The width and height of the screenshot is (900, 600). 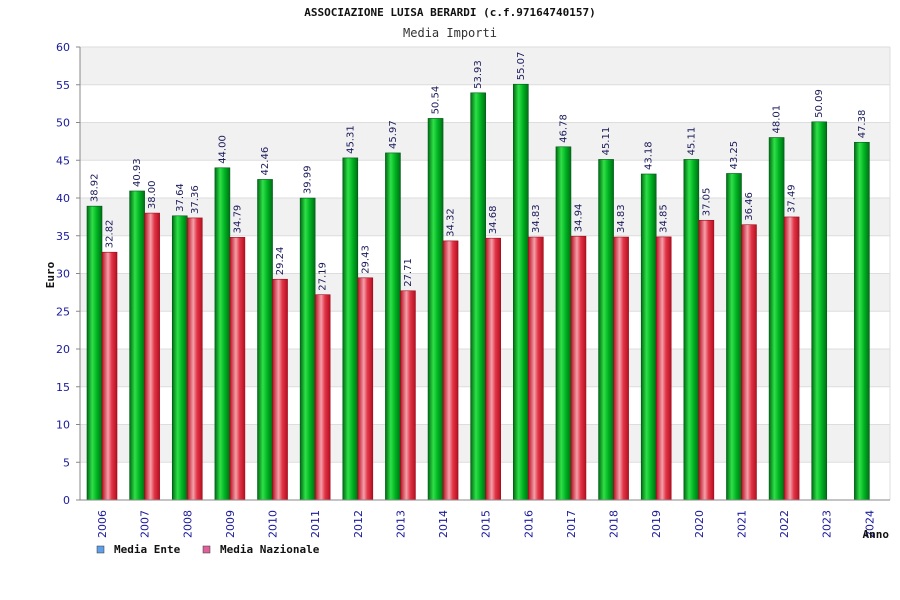 I want to click on x-tick-label-2007: 2007, so click(x=145, y=524).